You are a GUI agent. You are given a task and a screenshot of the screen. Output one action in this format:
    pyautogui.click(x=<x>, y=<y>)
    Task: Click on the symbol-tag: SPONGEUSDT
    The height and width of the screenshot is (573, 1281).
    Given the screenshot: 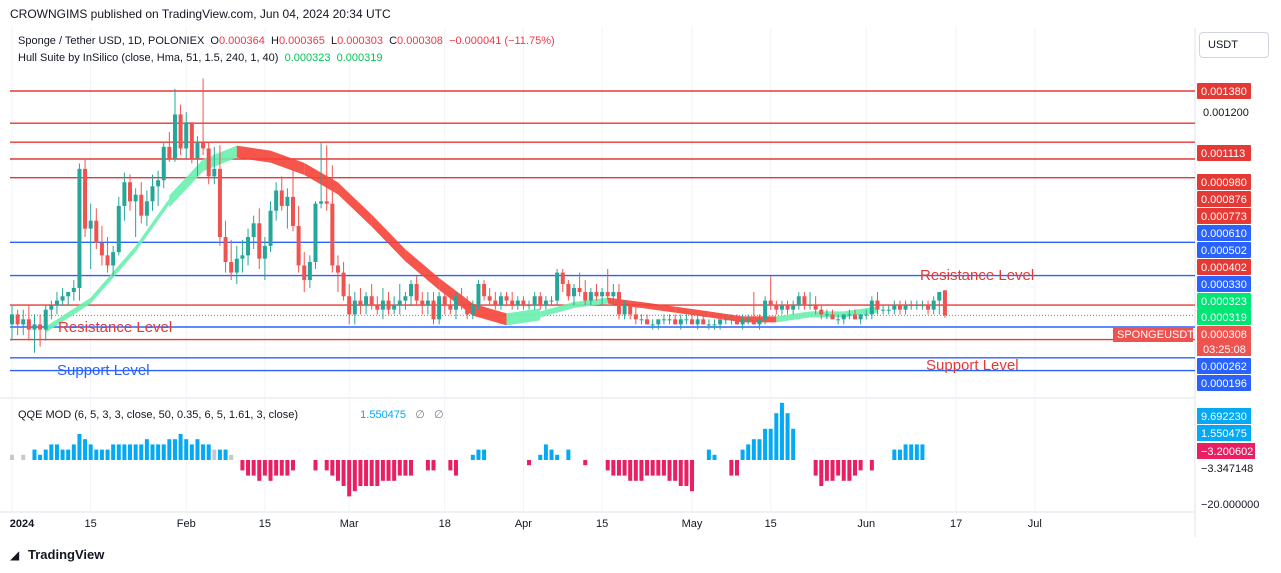 What is the action you would take?
    pyautogui.click(x=1155, y=335)
    